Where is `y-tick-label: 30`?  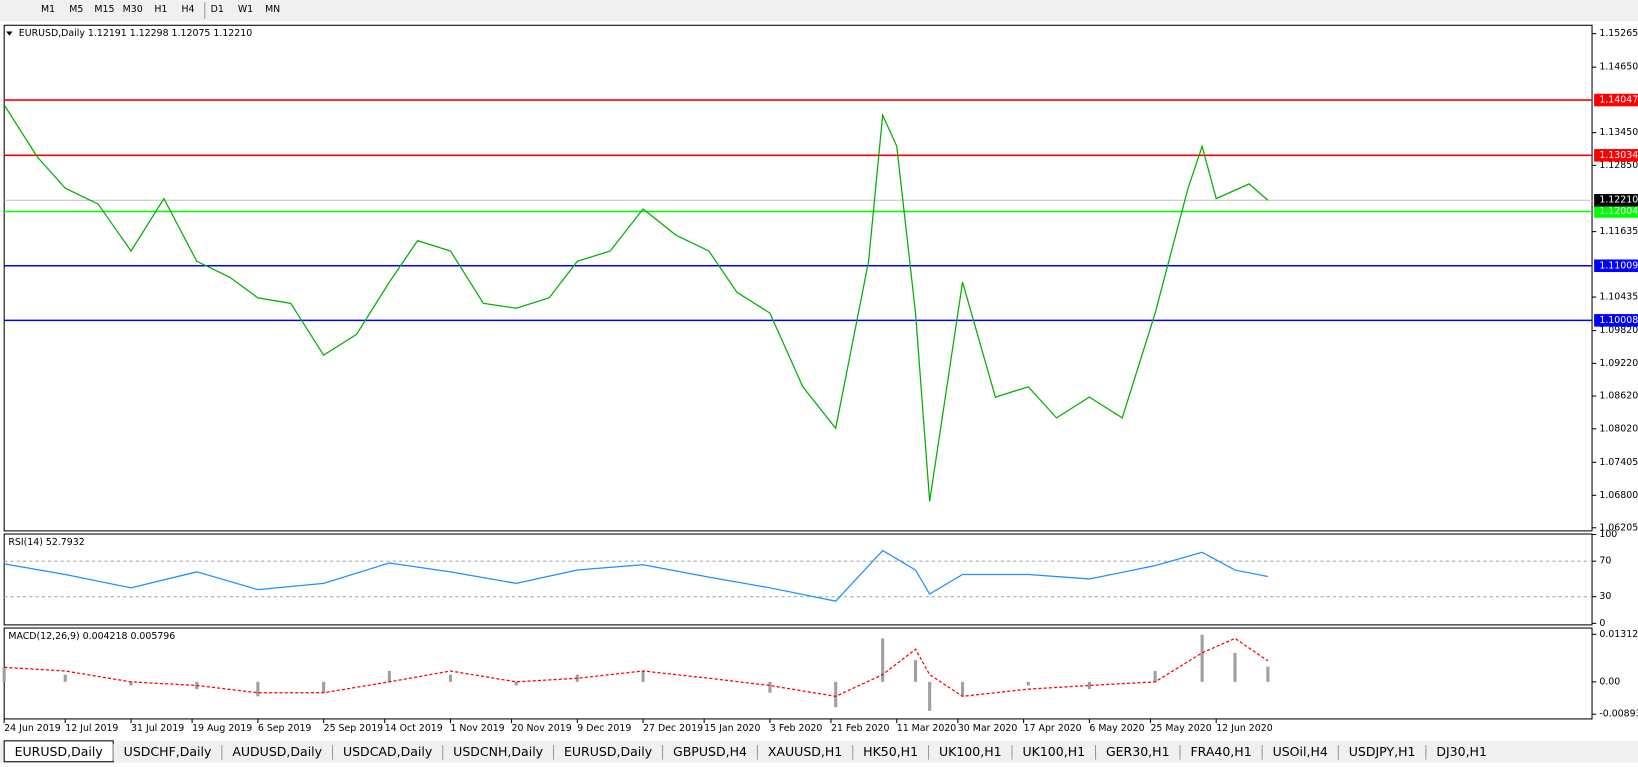 y-tick-label: 30 is located at coordinates (1605, 596).